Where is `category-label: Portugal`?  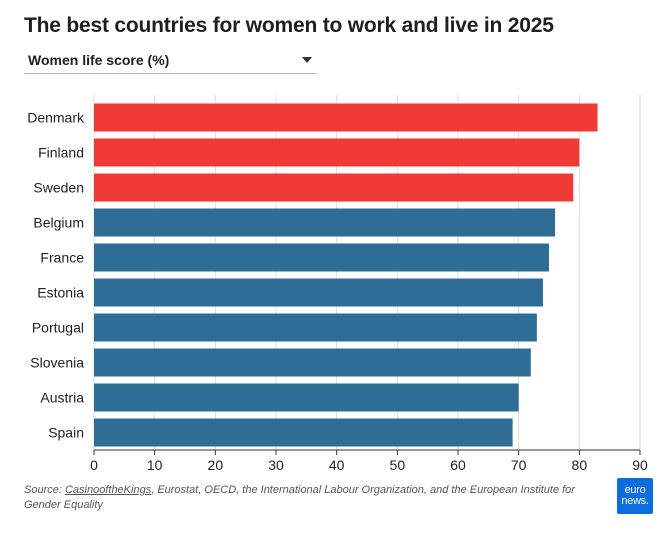
category-label: Portugal is located at coordinates (58, 328).